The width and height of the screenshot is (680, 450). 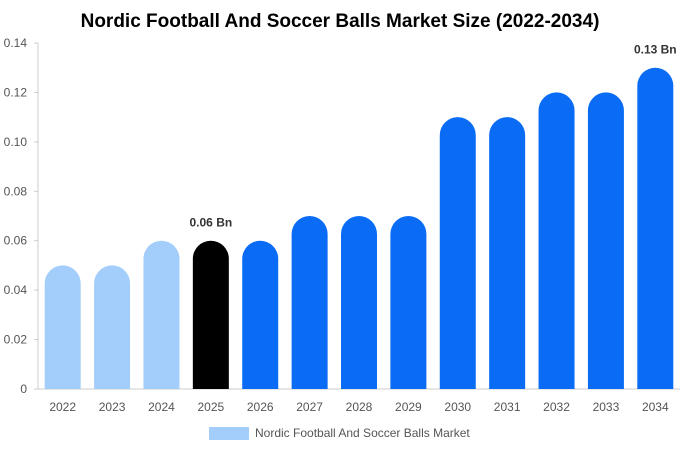 I want to click on y-axis: 0 0.02 0.04 0.06 0.08 0.10 0.12 0.14, so click(x=21, y=216).